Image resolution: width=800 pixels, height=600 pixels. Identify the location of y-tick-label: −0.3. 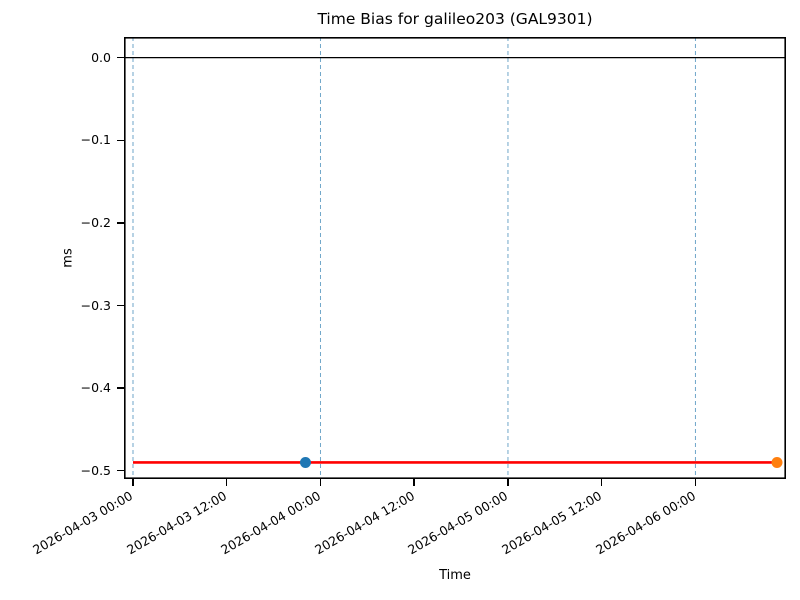
(95, 305).